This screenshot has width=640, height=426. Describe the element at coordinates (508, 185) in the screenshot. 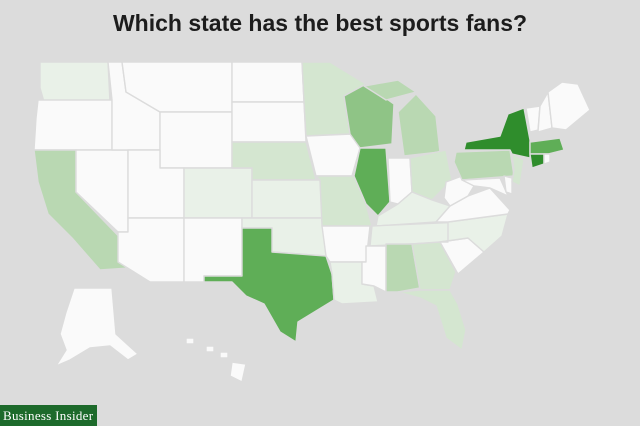

I see `state-de` at that location.